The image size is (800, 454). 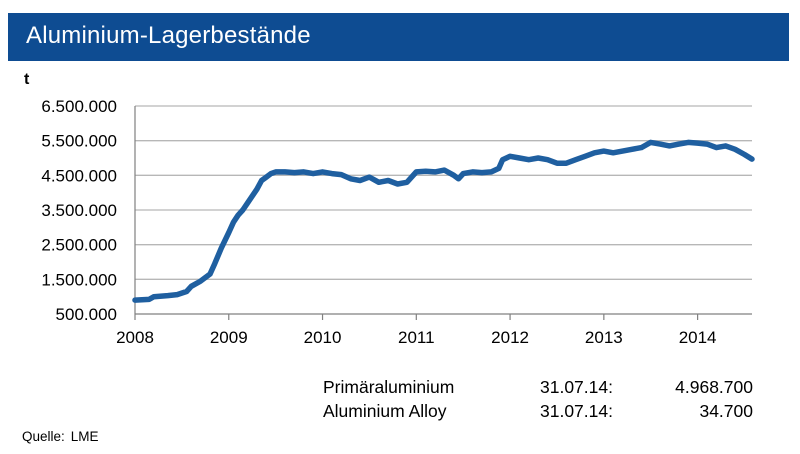 What do you see at coordinates (79, 175) in the screenshot?
I see `y-tick-label: 4.500.000` at bounding box center [79, 175].